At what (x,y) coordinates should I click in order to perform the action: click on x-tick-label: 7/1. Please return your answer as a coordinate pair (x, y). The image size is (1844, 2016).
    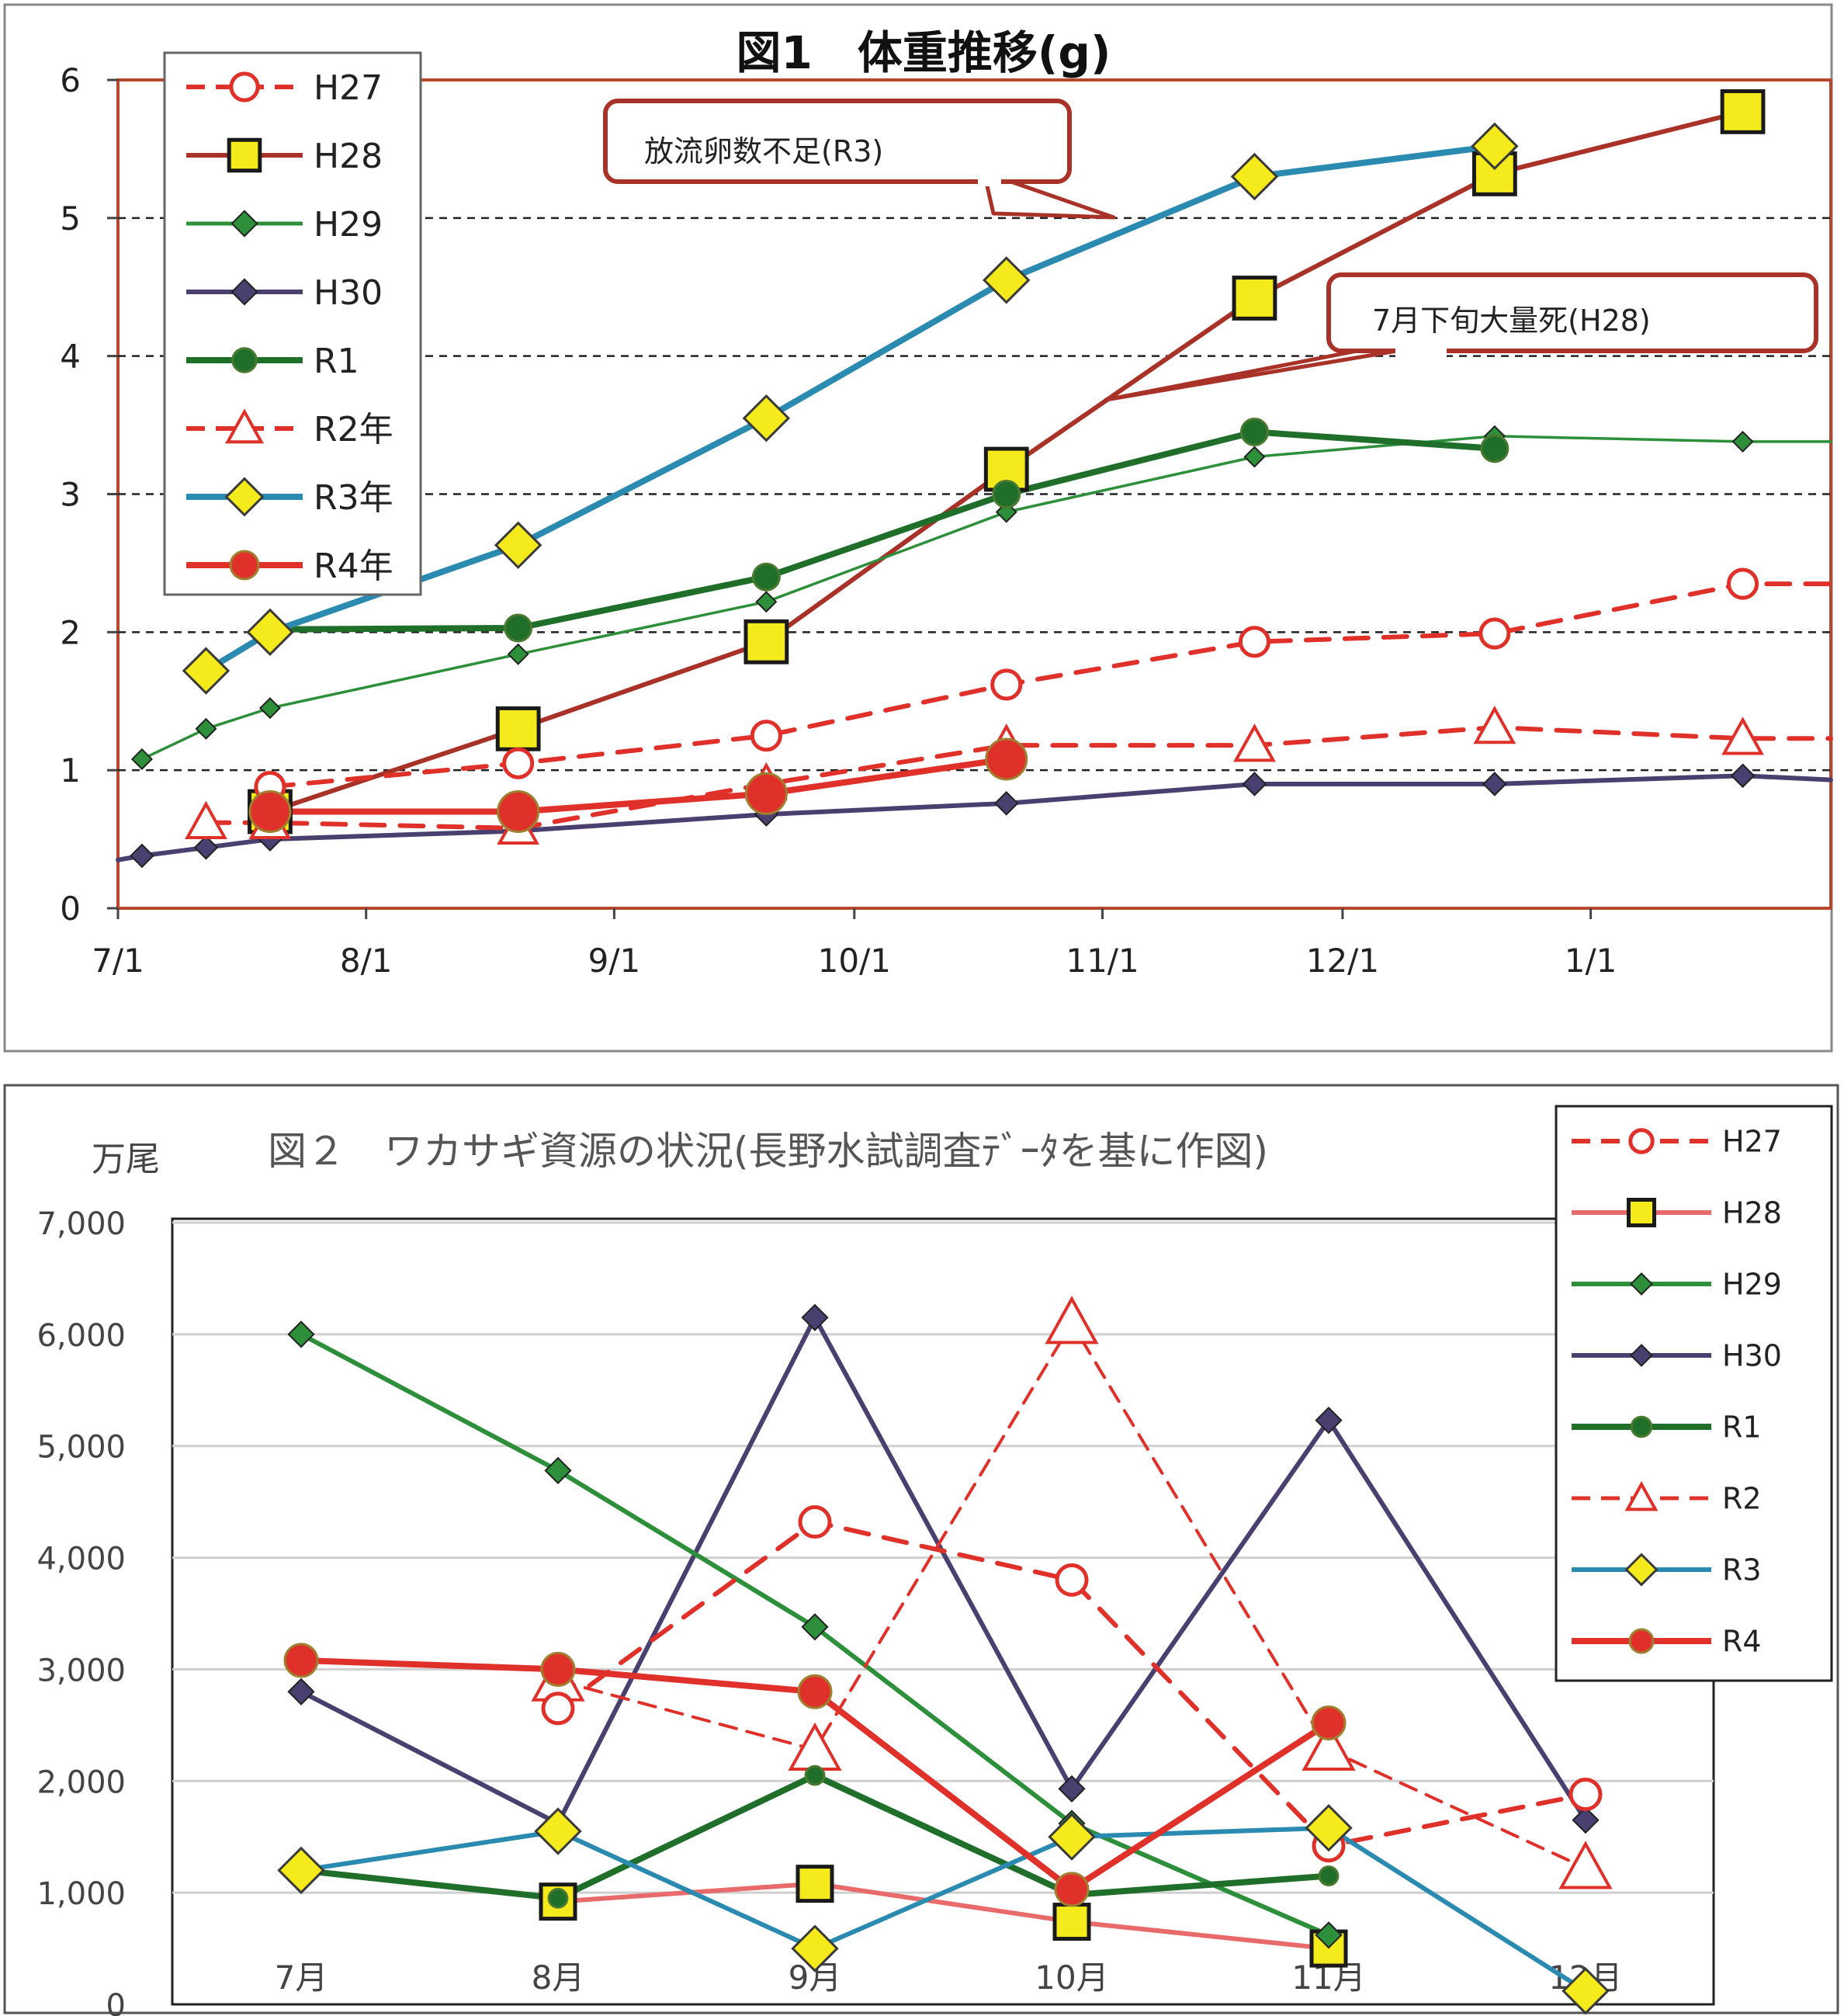
    Looking at the image, I should click on (118, 961).